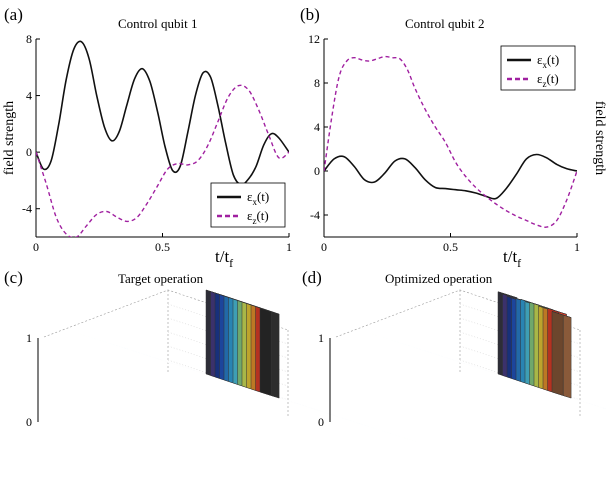  What do you see at coordinates (444, 23) in the screenshot?
I see `panel-b-title: Control qubit 2` at bounding box center [444, 23].